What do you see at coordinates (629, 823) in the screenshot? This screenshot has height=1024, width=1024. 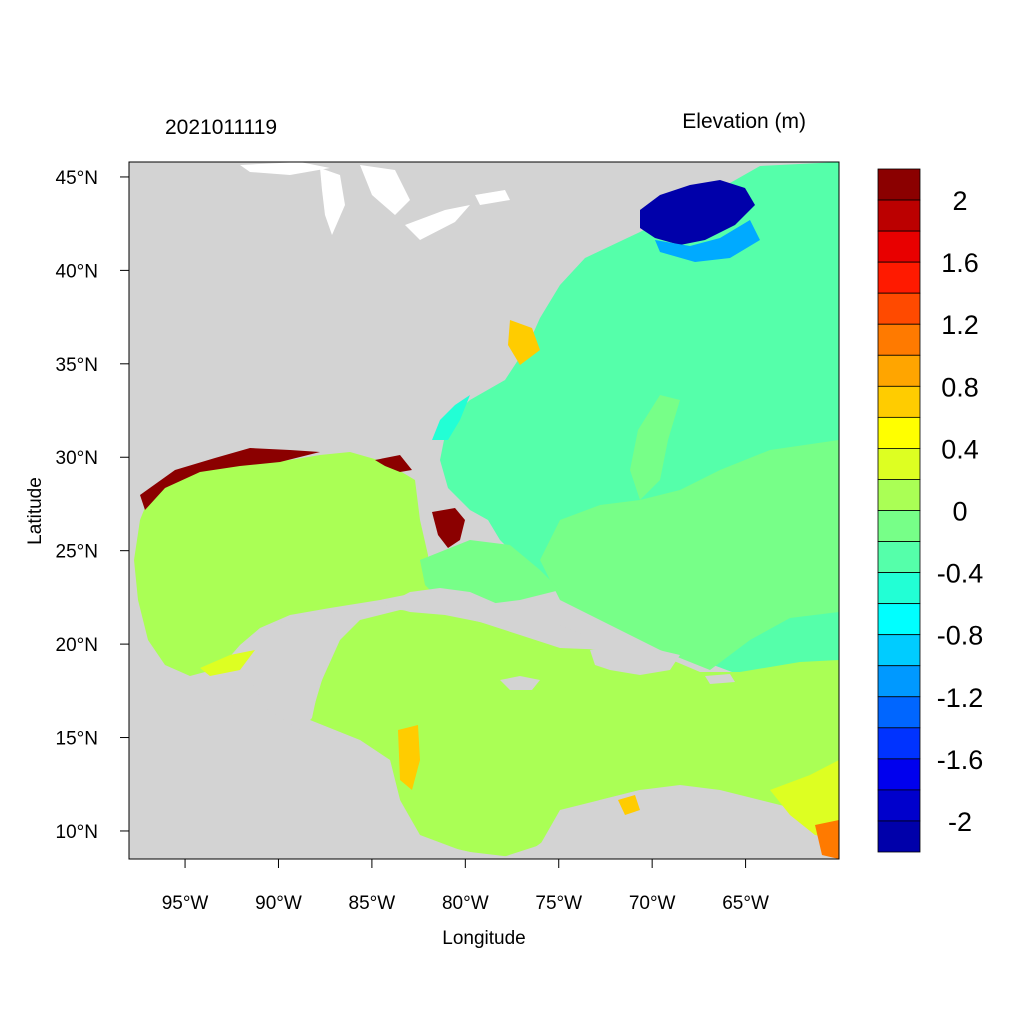 I see `south-america` at bounding box center [629, 823].